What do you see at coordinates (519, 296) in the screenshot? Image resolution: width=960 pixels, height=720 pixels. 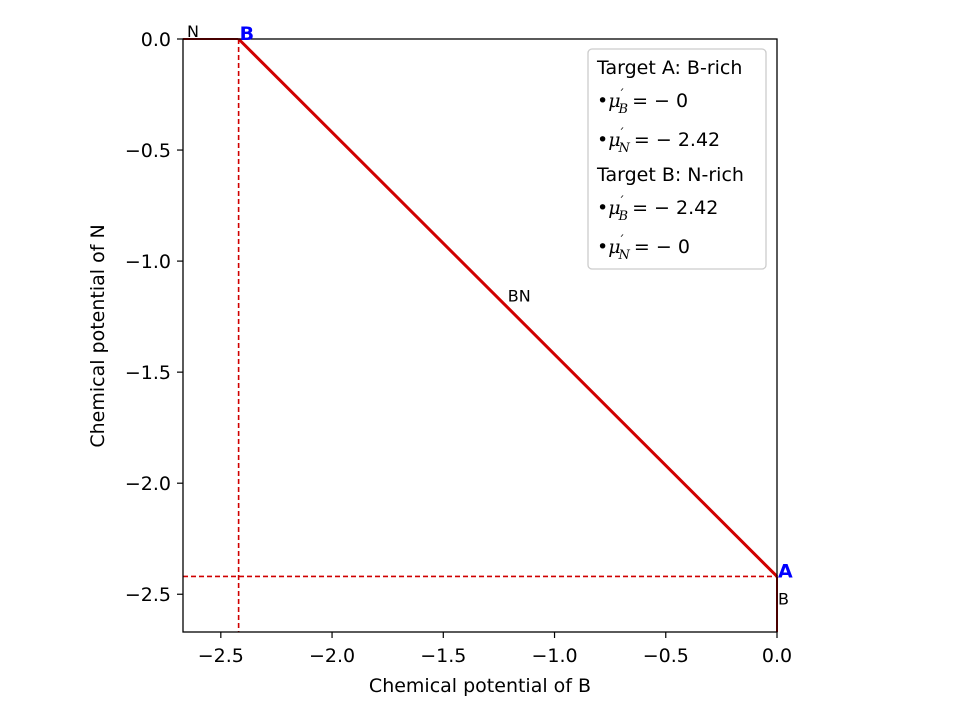 I see `region-label-bn: BN` at bounding box center [519, 296].